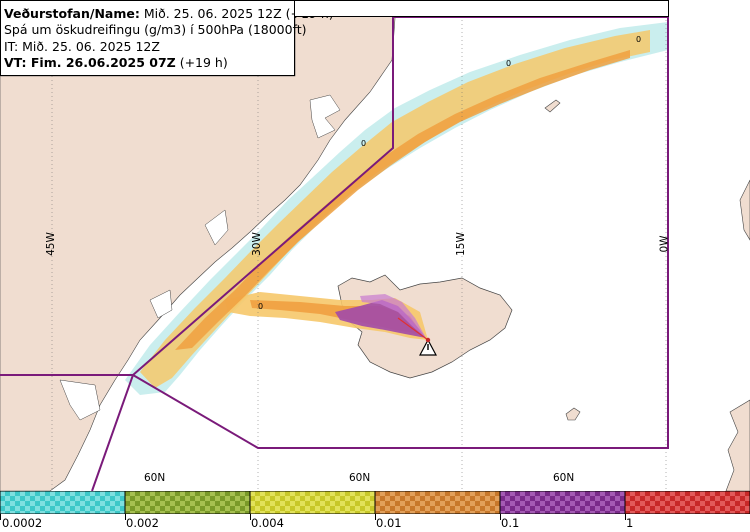  I want to click on legend-level-label: 0.01, so click(389, 523).